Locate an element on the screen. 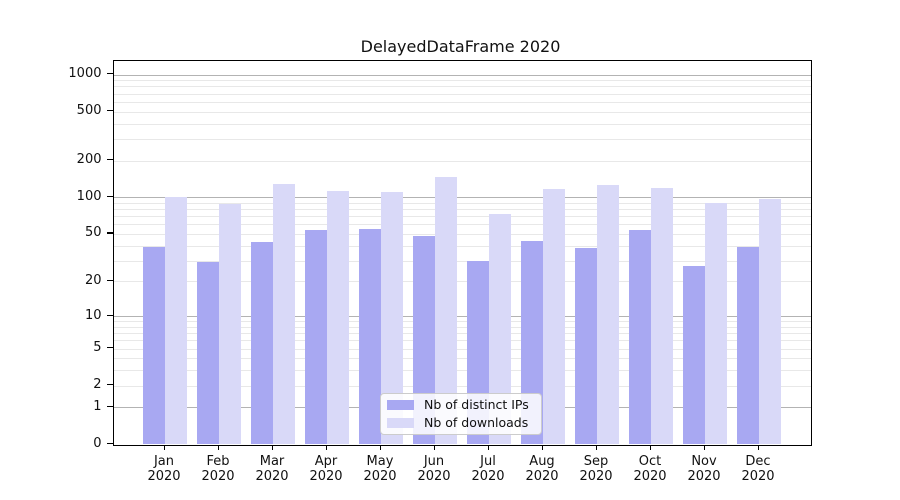 This screenshot has width=900, height=500. legend-swatch-downloads-icon is located at coordinates (400, 422).